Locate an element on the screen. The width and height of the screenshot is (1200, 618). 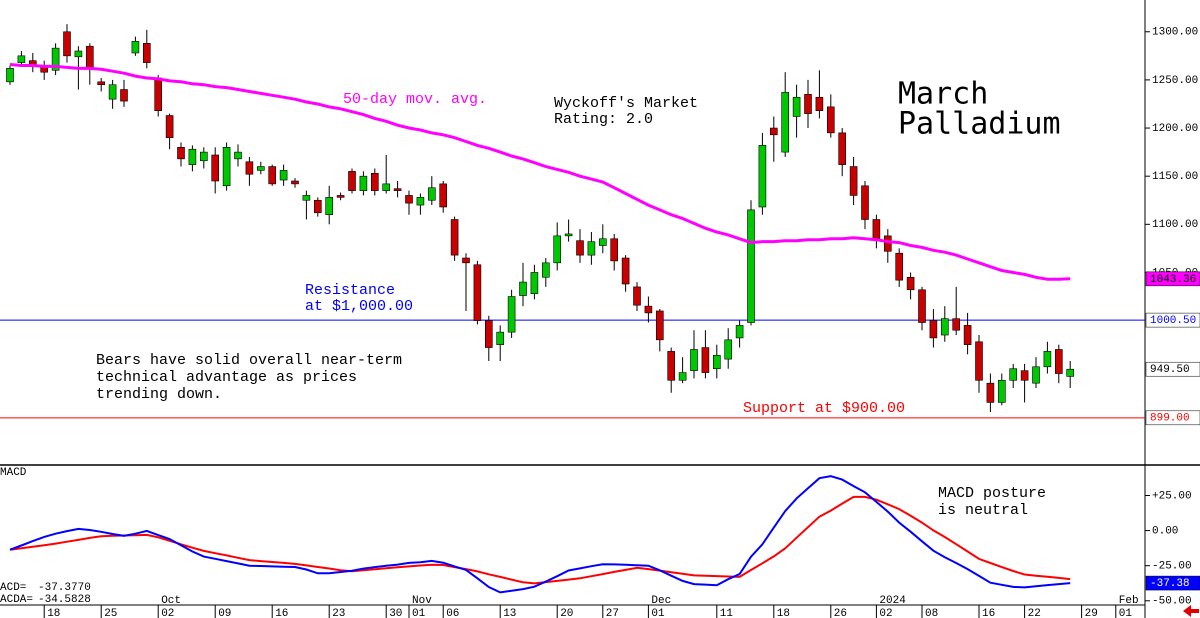
x-tick-label: 23 is located at coordinates (338, 613).